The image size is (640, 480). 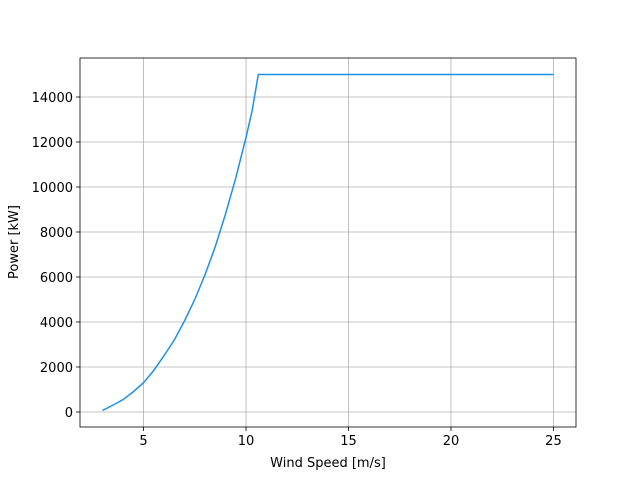 What do you see at coordinates (14, 242) in the screenshot?
I see `y-axis-label: Power [kW]` at bounding box center [14, 242].